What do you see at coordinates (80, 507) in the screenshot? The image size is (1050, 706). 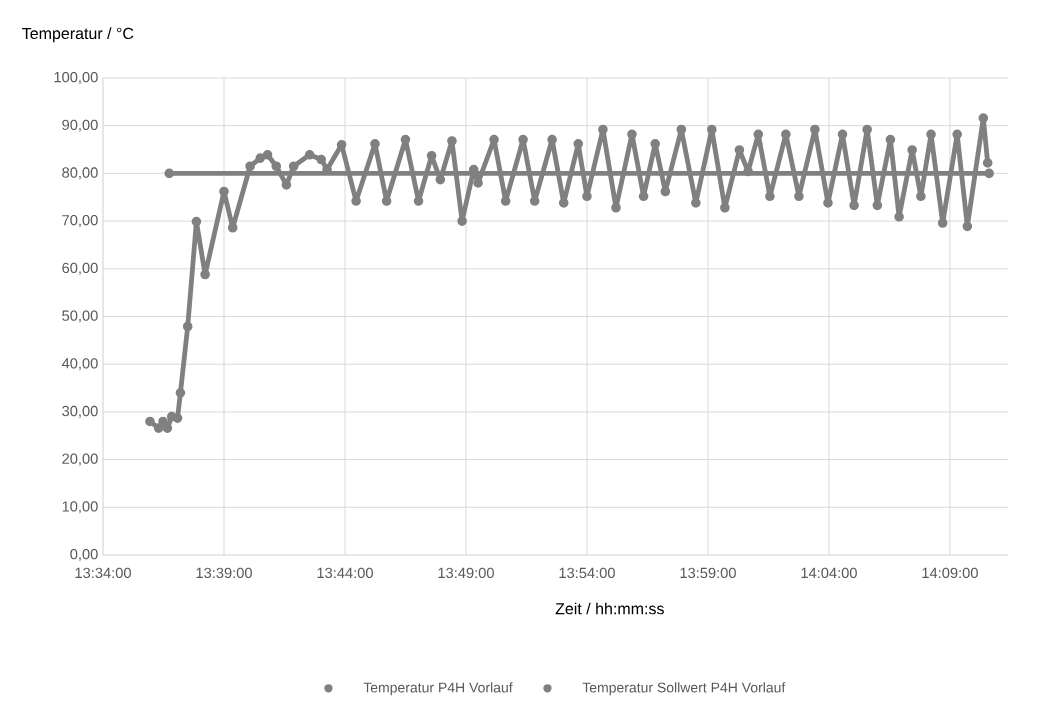 I see `y-tick-label: 10,00` at bounding box center [80, 507].